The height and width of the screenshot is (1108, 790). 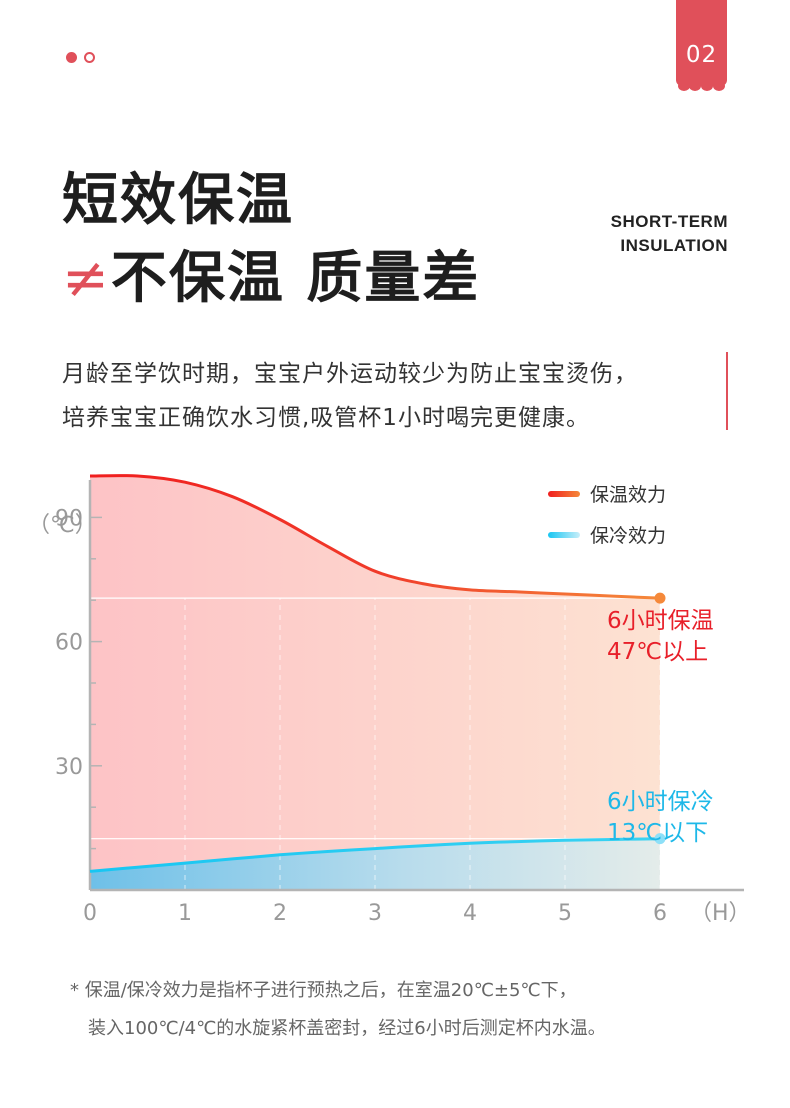 What do you see at coordinates (669, 234) in the screenshot?
I see `english-title: SHORT-TERM INSULATION` at bounding box center [669, 234].